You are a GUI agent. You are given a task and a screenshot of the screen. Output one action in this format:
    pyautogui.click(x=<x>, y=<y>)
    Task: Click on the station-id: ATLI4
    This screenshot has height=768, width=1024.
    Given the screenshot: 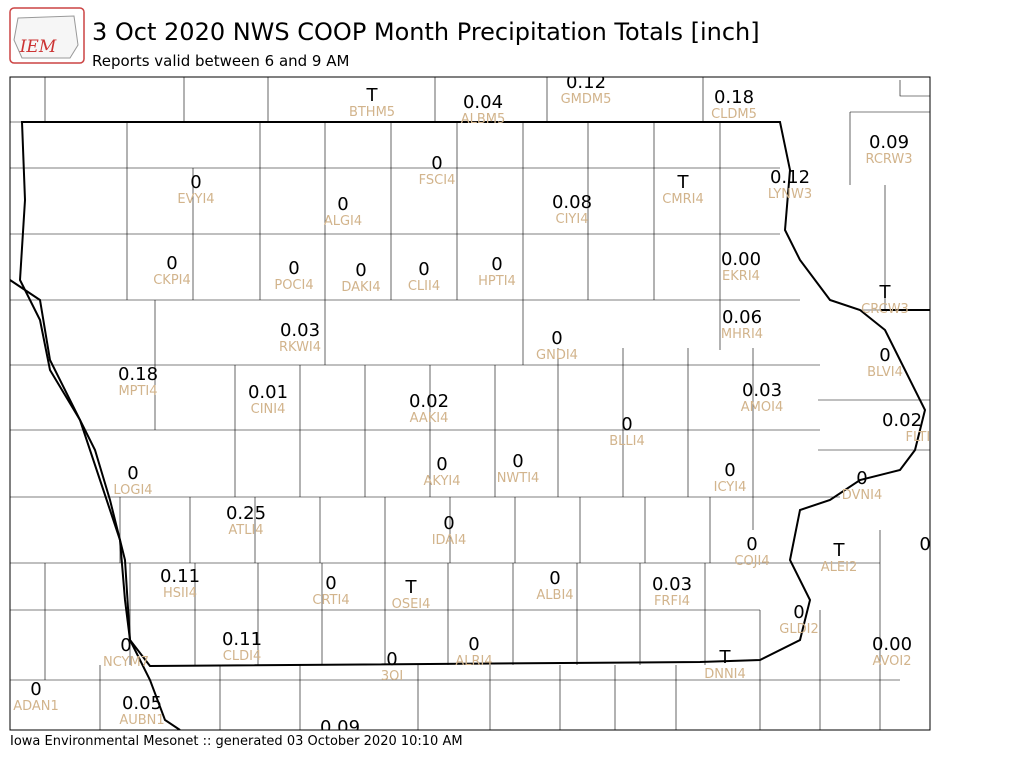 What is the action you would take?
    pyautogui.click(x=245, y=530)
    